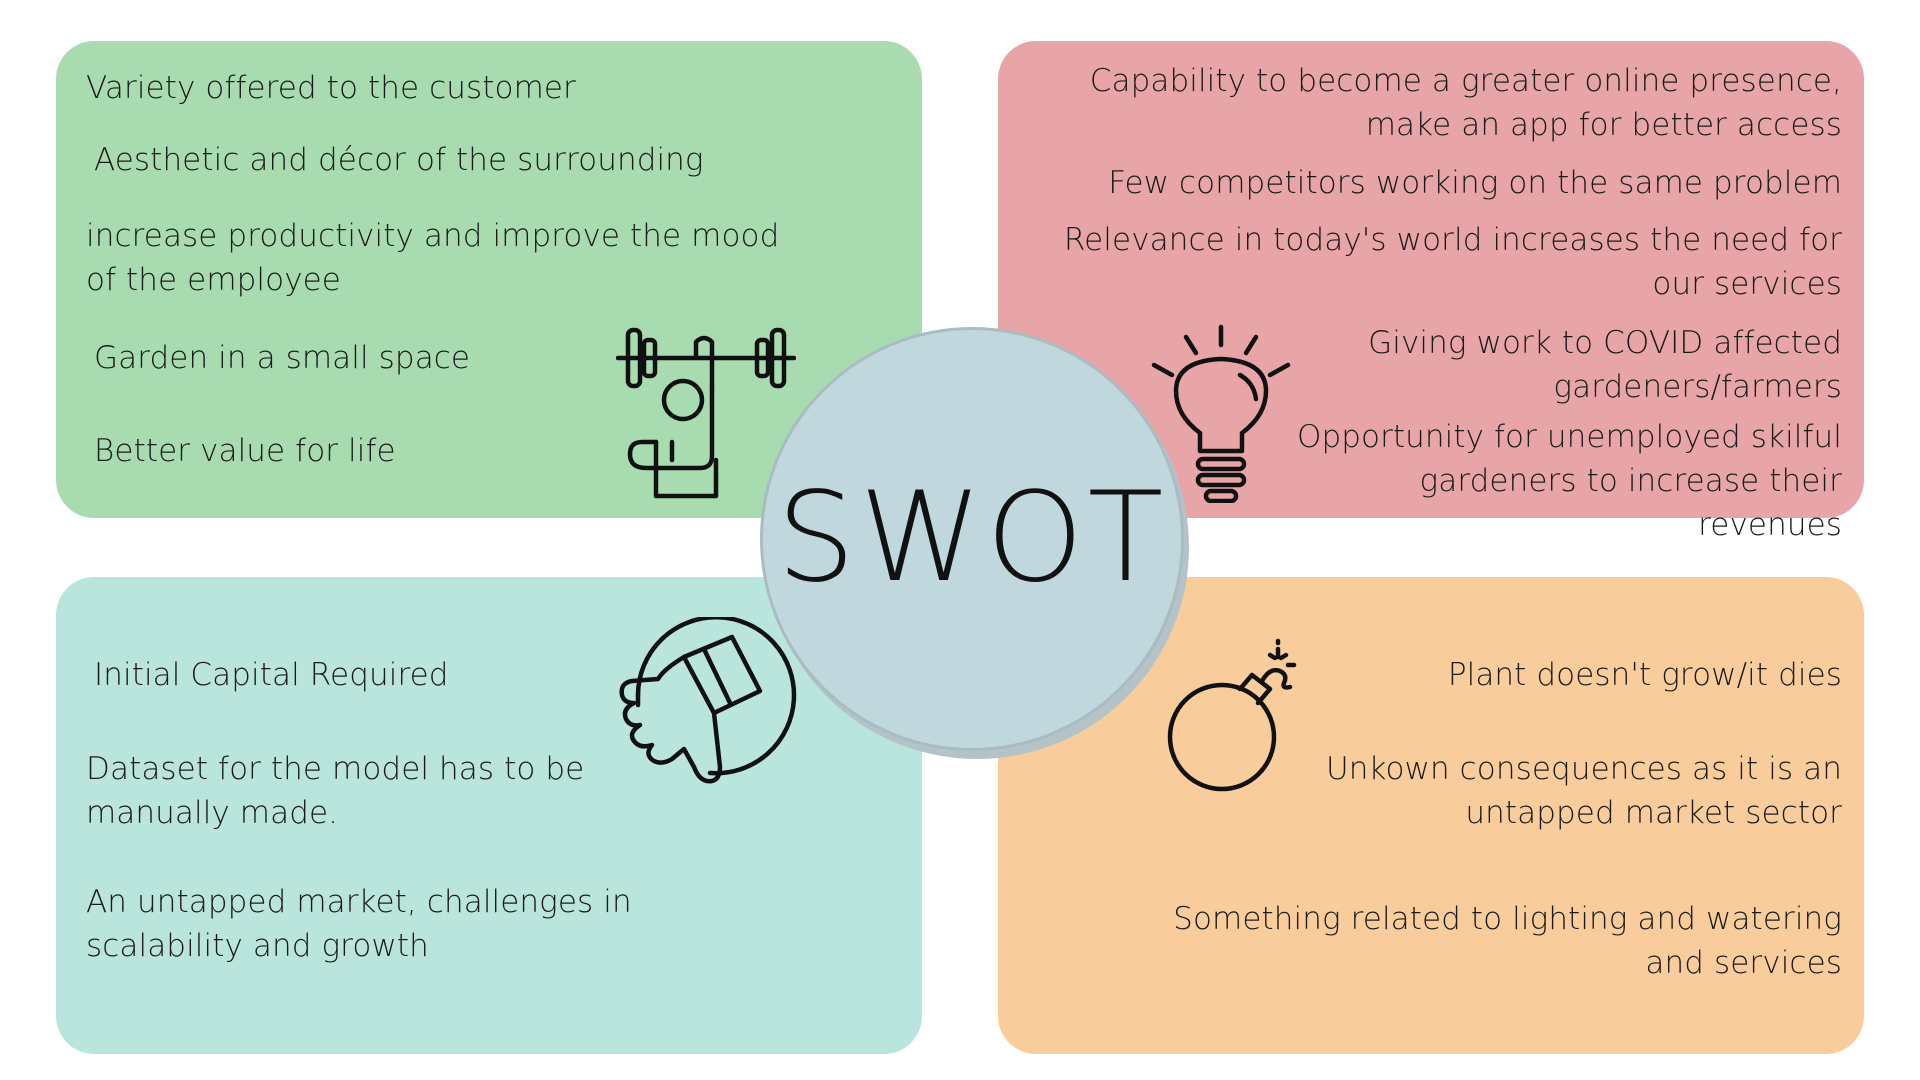  What do you see at coordinates (1644, 675) in the screenshot?
I see `threat-item-1: Plant doesn't grow/it dies` at bounding box center [1644, 675].